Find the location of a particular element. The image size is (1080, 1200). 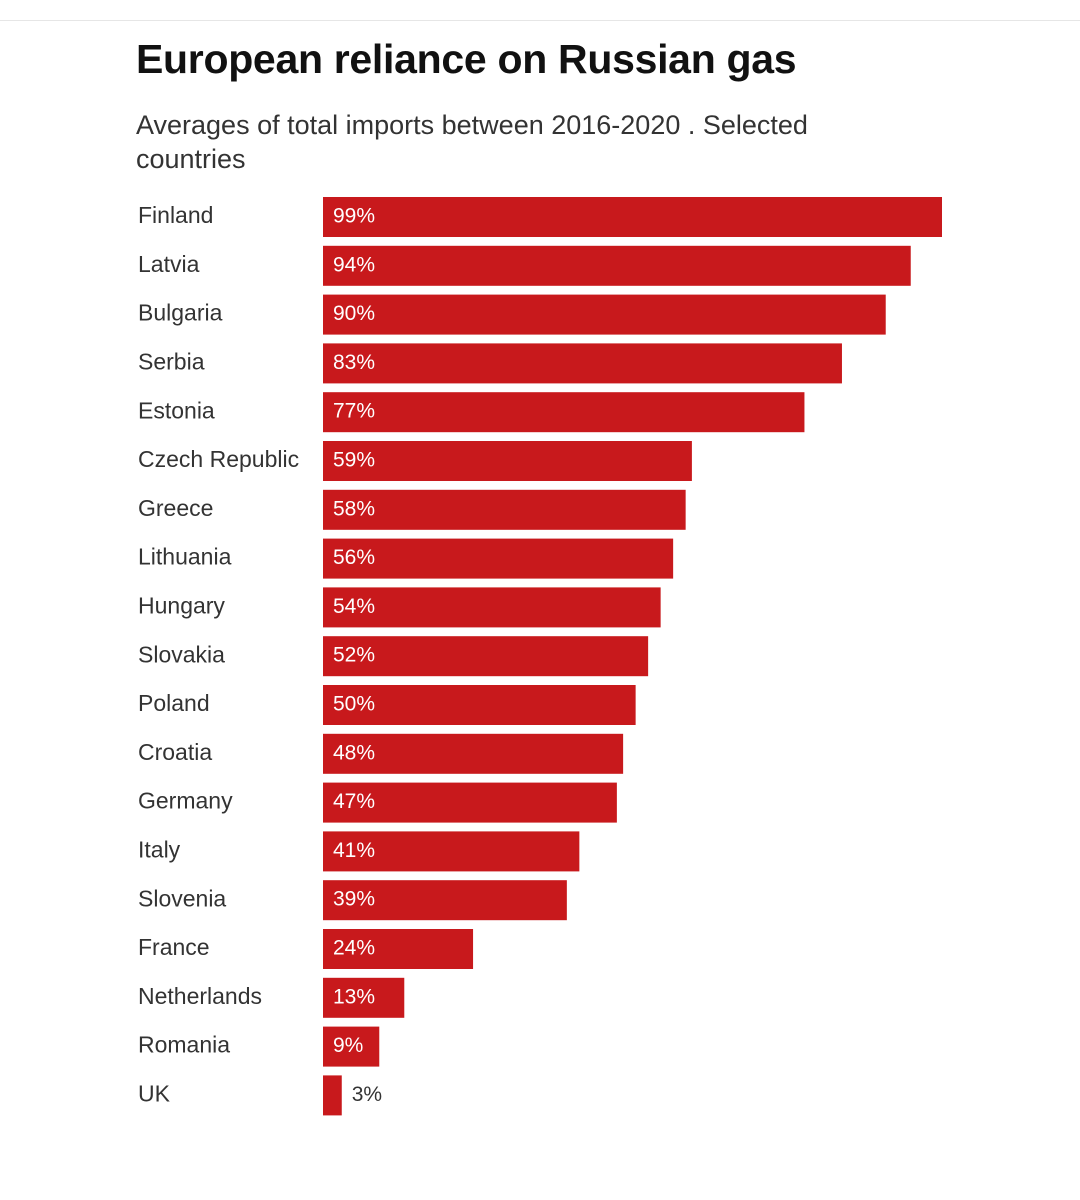

value-label: 41% is located at coordinates (354, 850).